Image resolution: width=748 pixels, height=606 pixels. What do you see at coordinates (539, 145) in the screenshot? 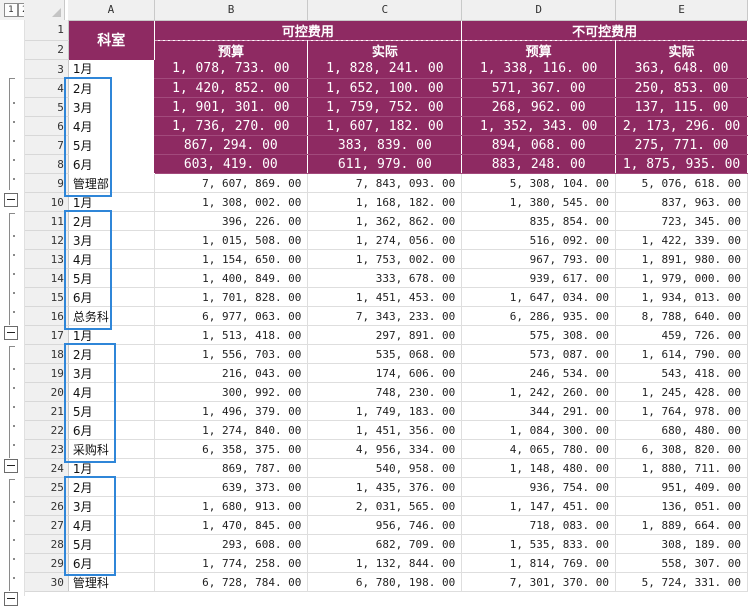
I see `cell-value: 894, 068. 00` at bounding box center [539, 145].